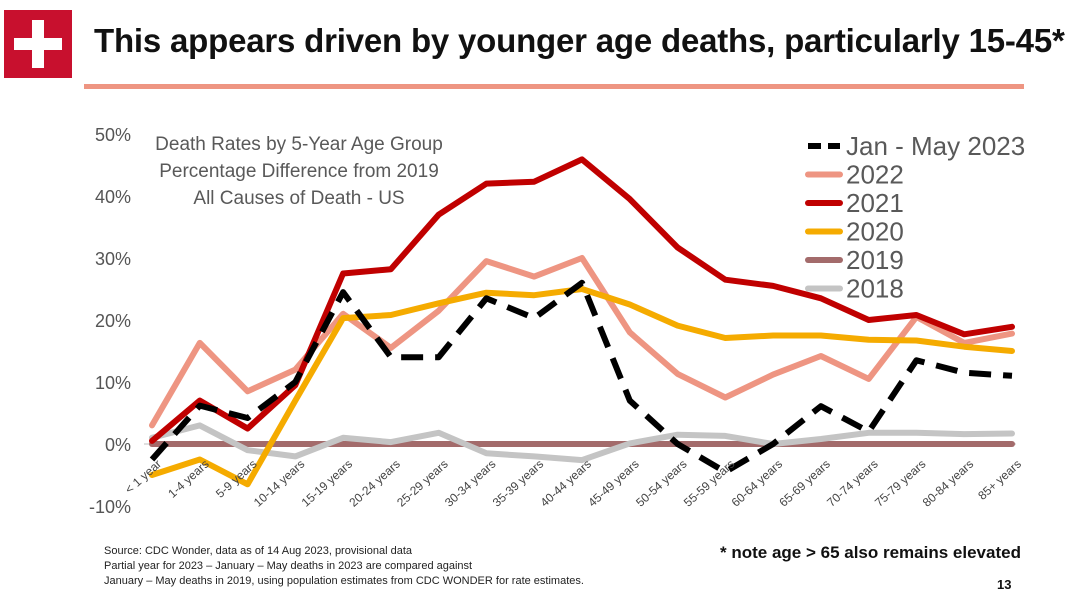 This screenshot has width=1078, height=601. What do you see at coordinates (875, 203) in the screenshot?
I see `legend-label: 2021` at bounding box center [875, 203].